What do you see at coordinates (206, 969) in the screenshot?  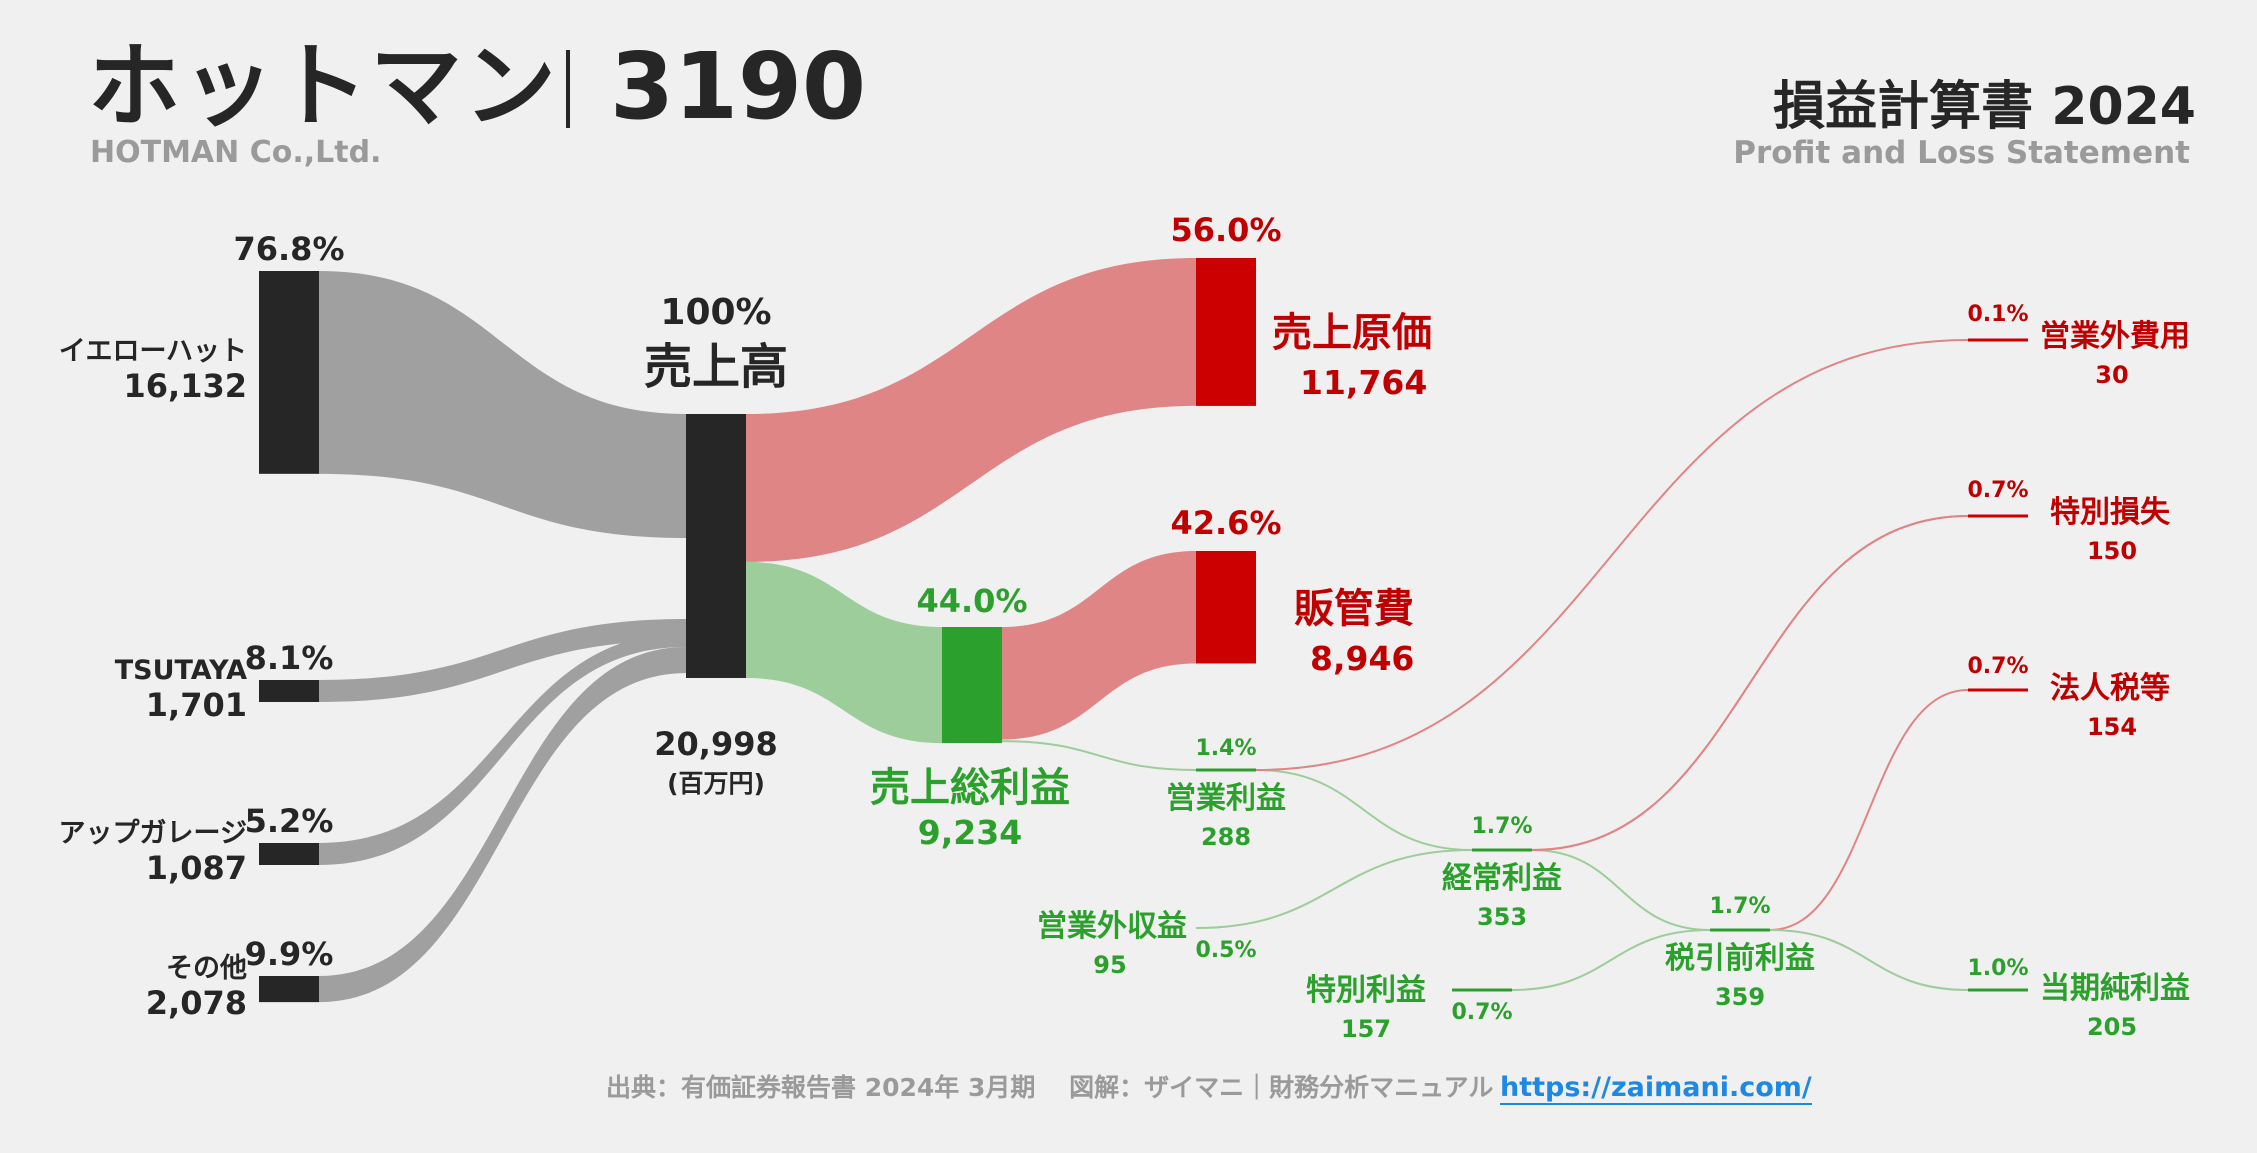 I see `segment-label-3: その他` at bounding box center [206, 969].